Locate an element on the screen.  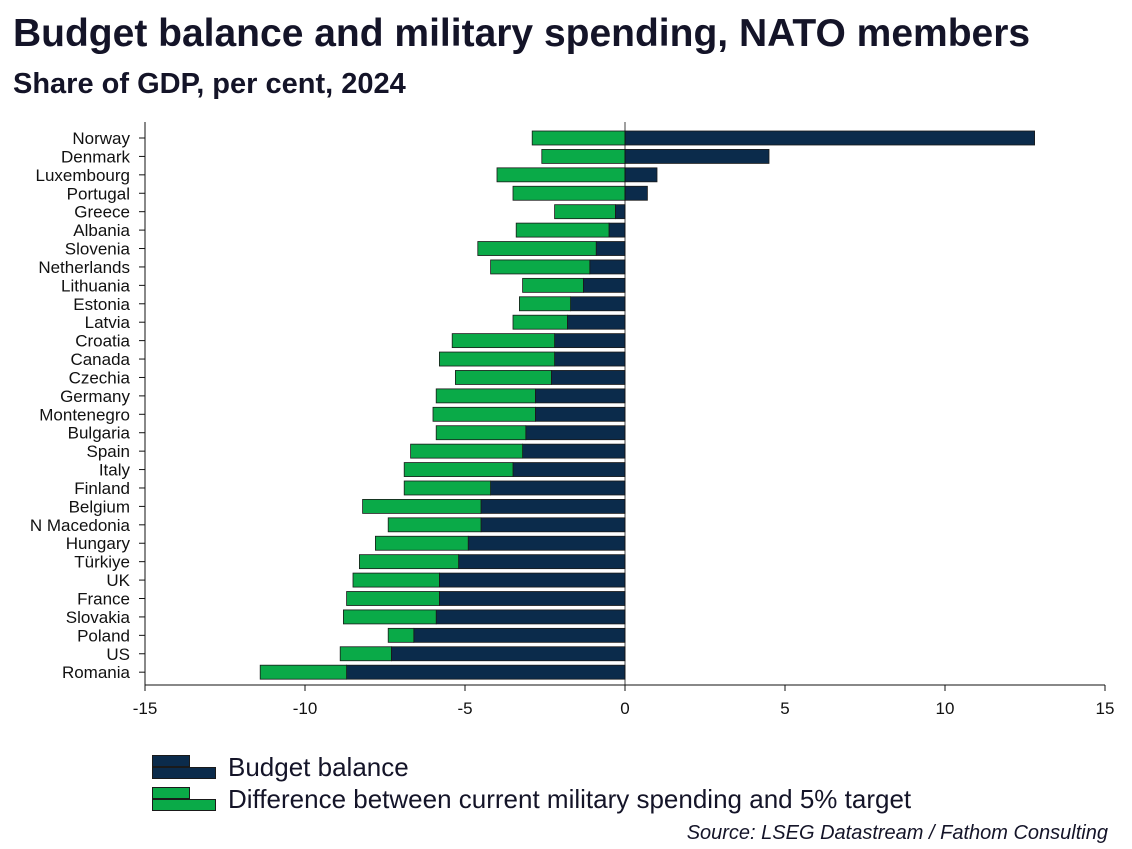
category-label-24: UK is located at coordinates (118, 580).